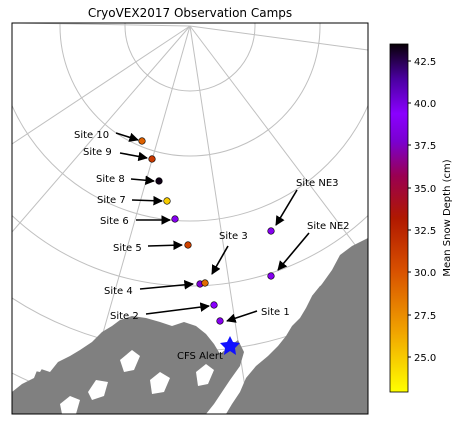 This screenshot has height=425, width=458. I want to click on colorbar-tick-label: 30.0, so click(425, 273).